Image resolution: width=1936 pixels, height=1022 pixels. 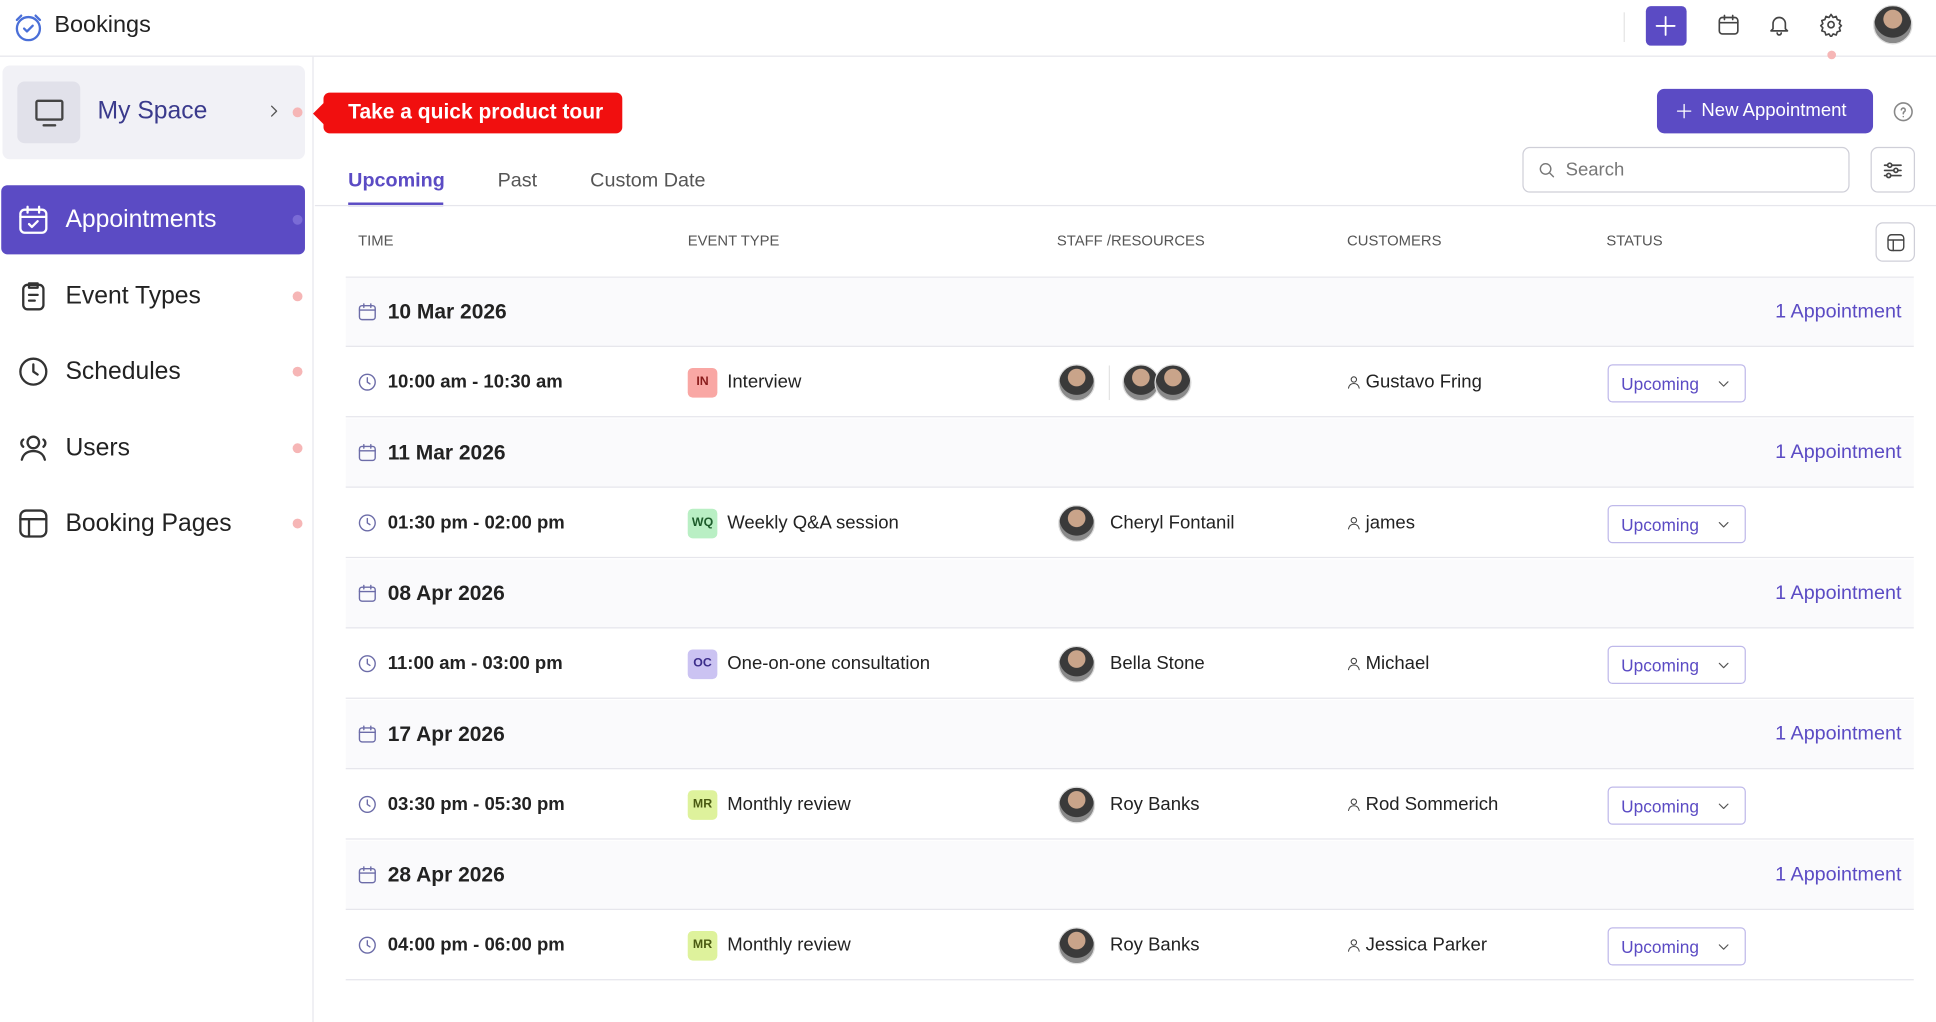 What do you see at coordinates (1129, 453) in the screenshot?
I see `date-row: 11 Mar 2026 1 Appointment` at bounding box center [1129, 453].